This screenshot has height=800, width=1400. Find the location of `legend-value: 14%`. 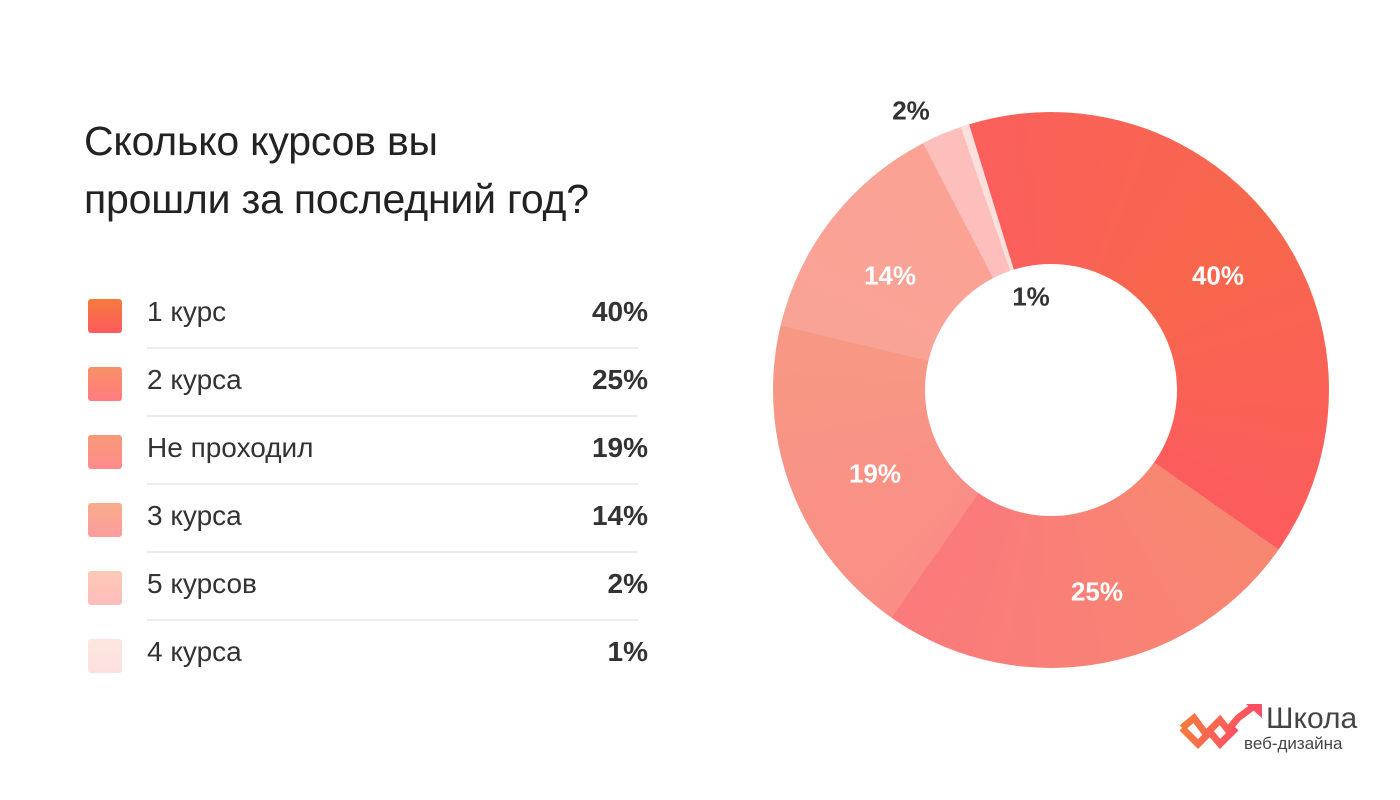

legend-value: 14% is located at coordinates (619, 515).